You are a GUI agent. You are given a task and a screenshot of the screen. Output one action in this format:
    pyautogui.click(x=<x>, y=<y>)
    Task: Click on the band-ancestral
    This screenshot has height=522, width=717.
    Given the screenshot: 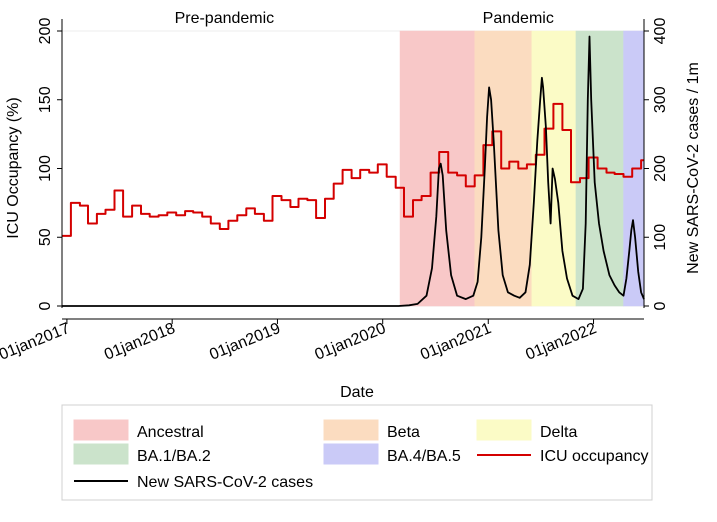 What is the action you would take?
    pyautogui.click(x=437, y=168)
    